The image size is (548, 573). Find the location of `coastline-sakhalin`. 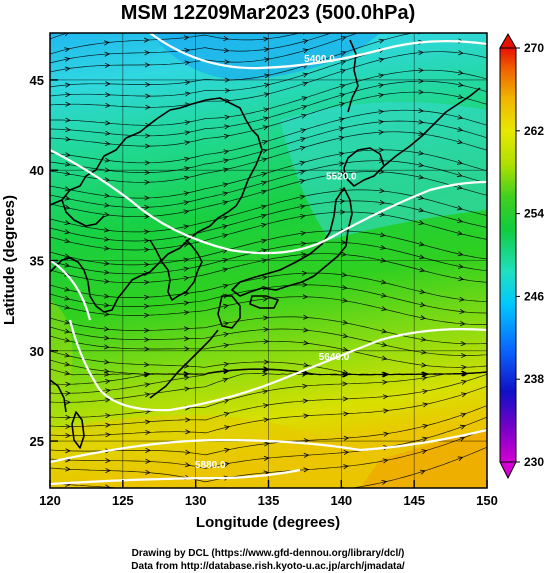

coastline-sakhalin is located at coordinates (353, 76).